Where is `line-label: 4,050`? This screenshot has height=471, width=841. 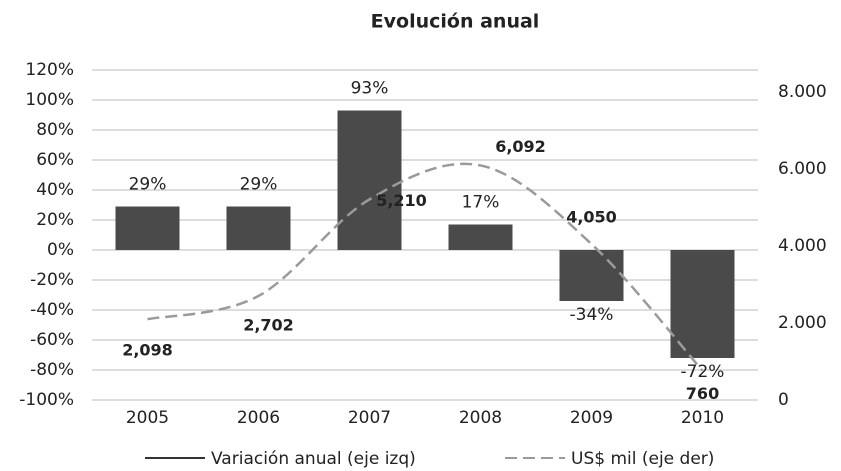
line-label: 4,050 is located at coordinates (591, 217).